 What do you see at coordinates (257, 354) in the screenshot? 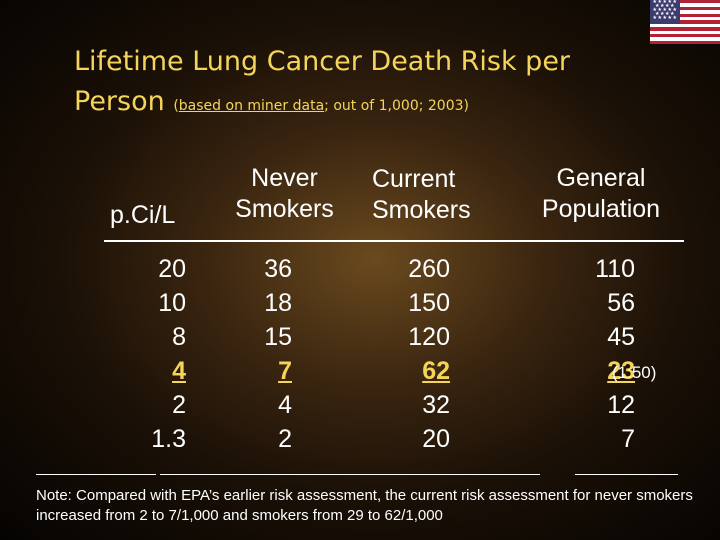
I see `column-never-smokers: 36 18 15 7 4 2` at bounding box center [257, 354].